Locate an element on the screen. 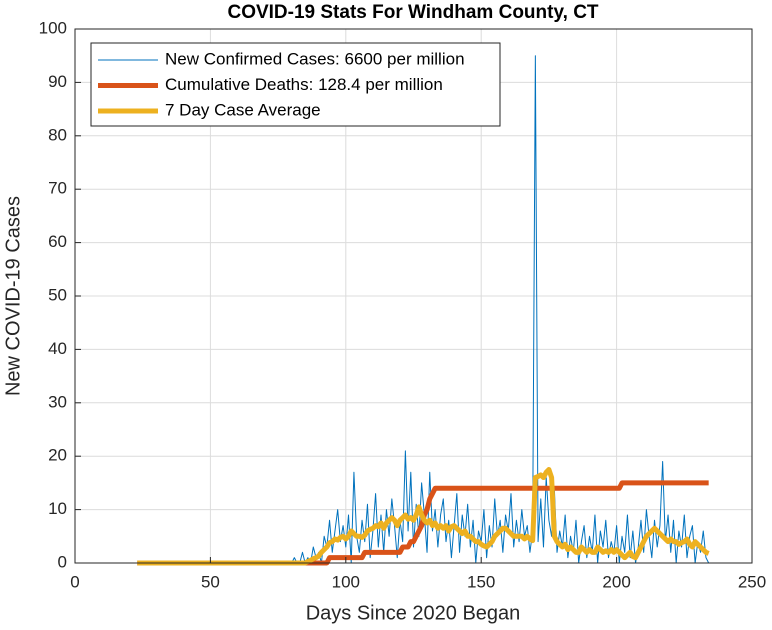 This screenshot has width=772, height=630. y-tick-label: 60 is located at coordinates (57, 241).